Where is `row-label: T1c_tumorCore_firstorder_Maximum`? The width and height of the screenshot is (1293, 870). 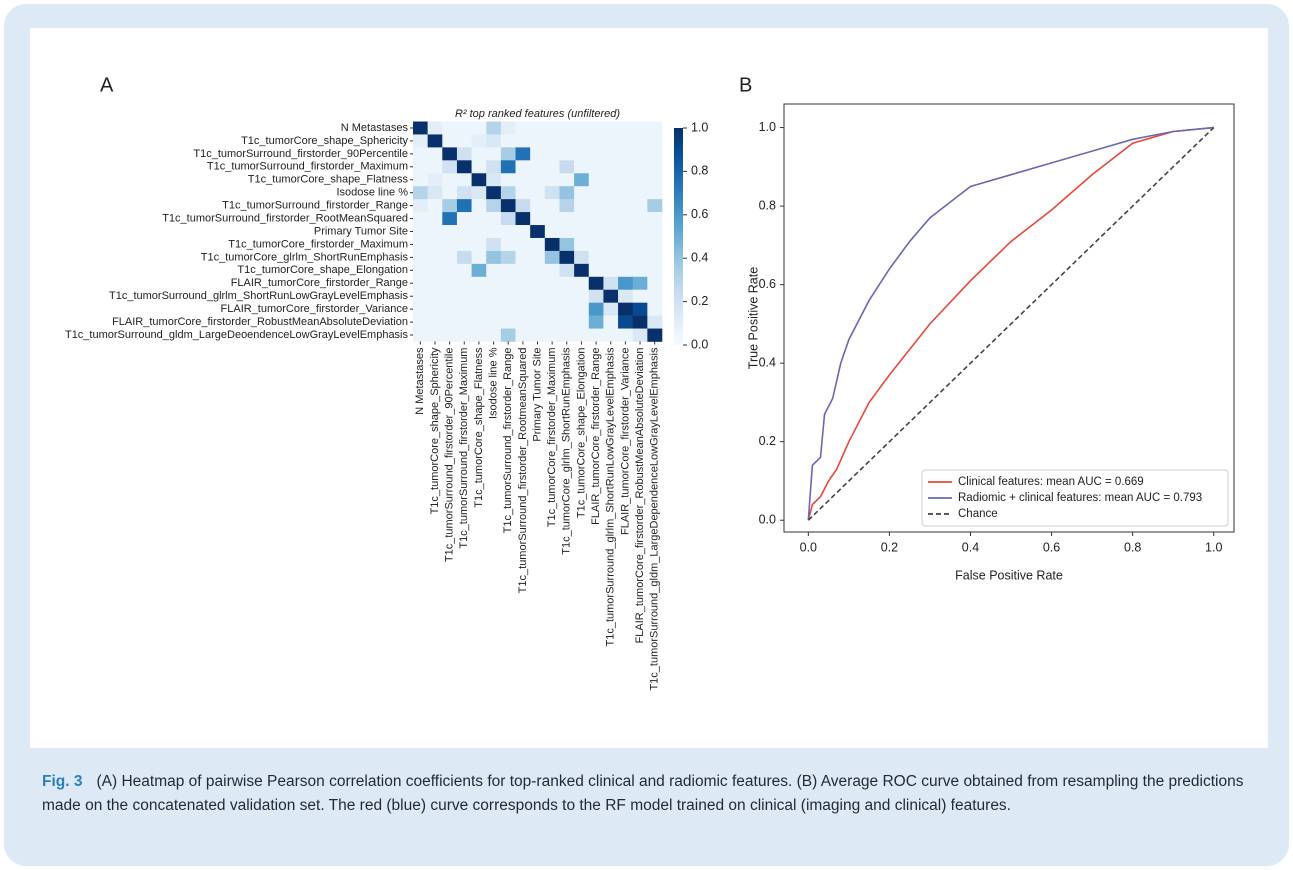 row-label: T1c_tumorCore_firstorder_Maximum is located at coordinates (318, 244).